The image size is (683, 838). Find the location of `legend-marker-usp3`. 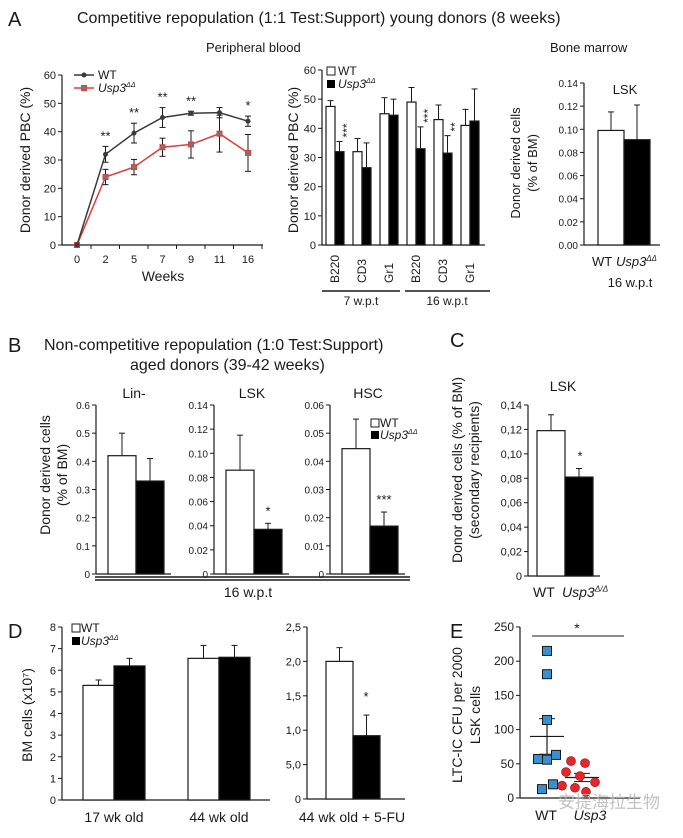

legend-marker-usp3 is located at coordinates (84, 88).